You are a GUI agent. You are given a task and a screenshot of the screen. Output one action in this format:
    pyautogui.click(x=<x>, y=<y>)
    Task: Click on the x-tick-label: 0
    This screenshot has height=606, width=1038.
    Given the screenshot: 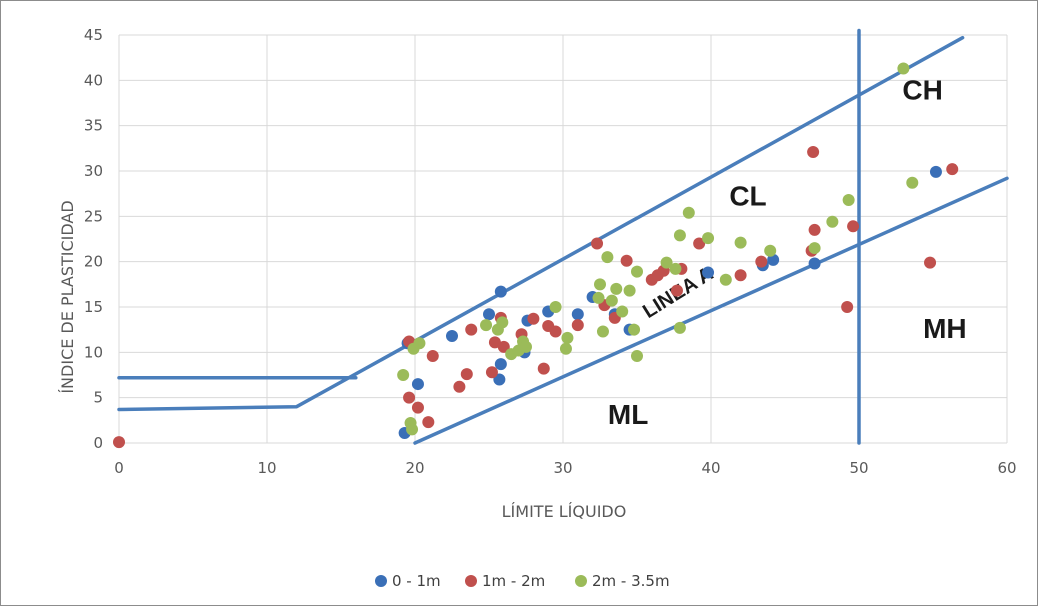 What is the action you would take?
    pyautogui.click(x=119, y=468)
    